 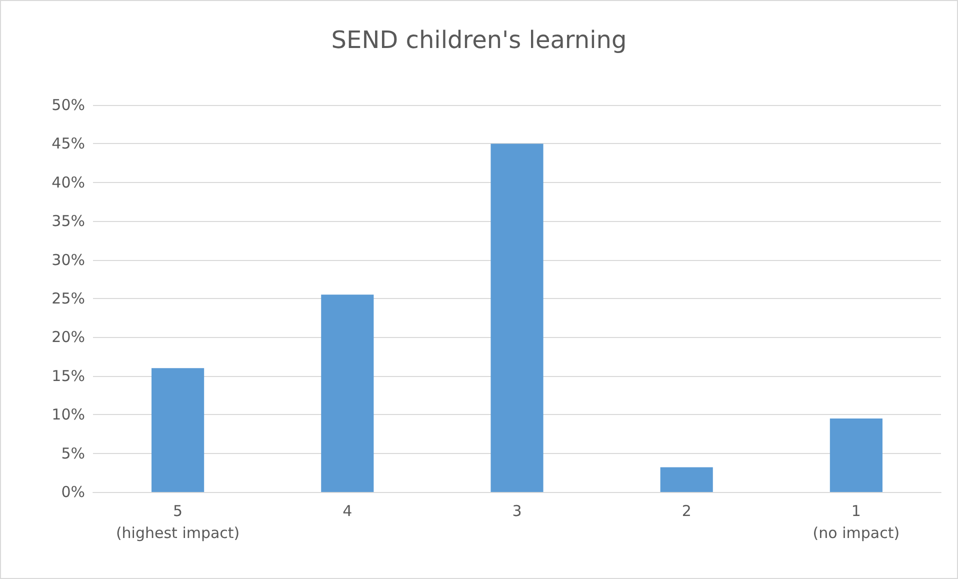 I want to click on y-tick-label: 10%, so click(x=68, y=415).